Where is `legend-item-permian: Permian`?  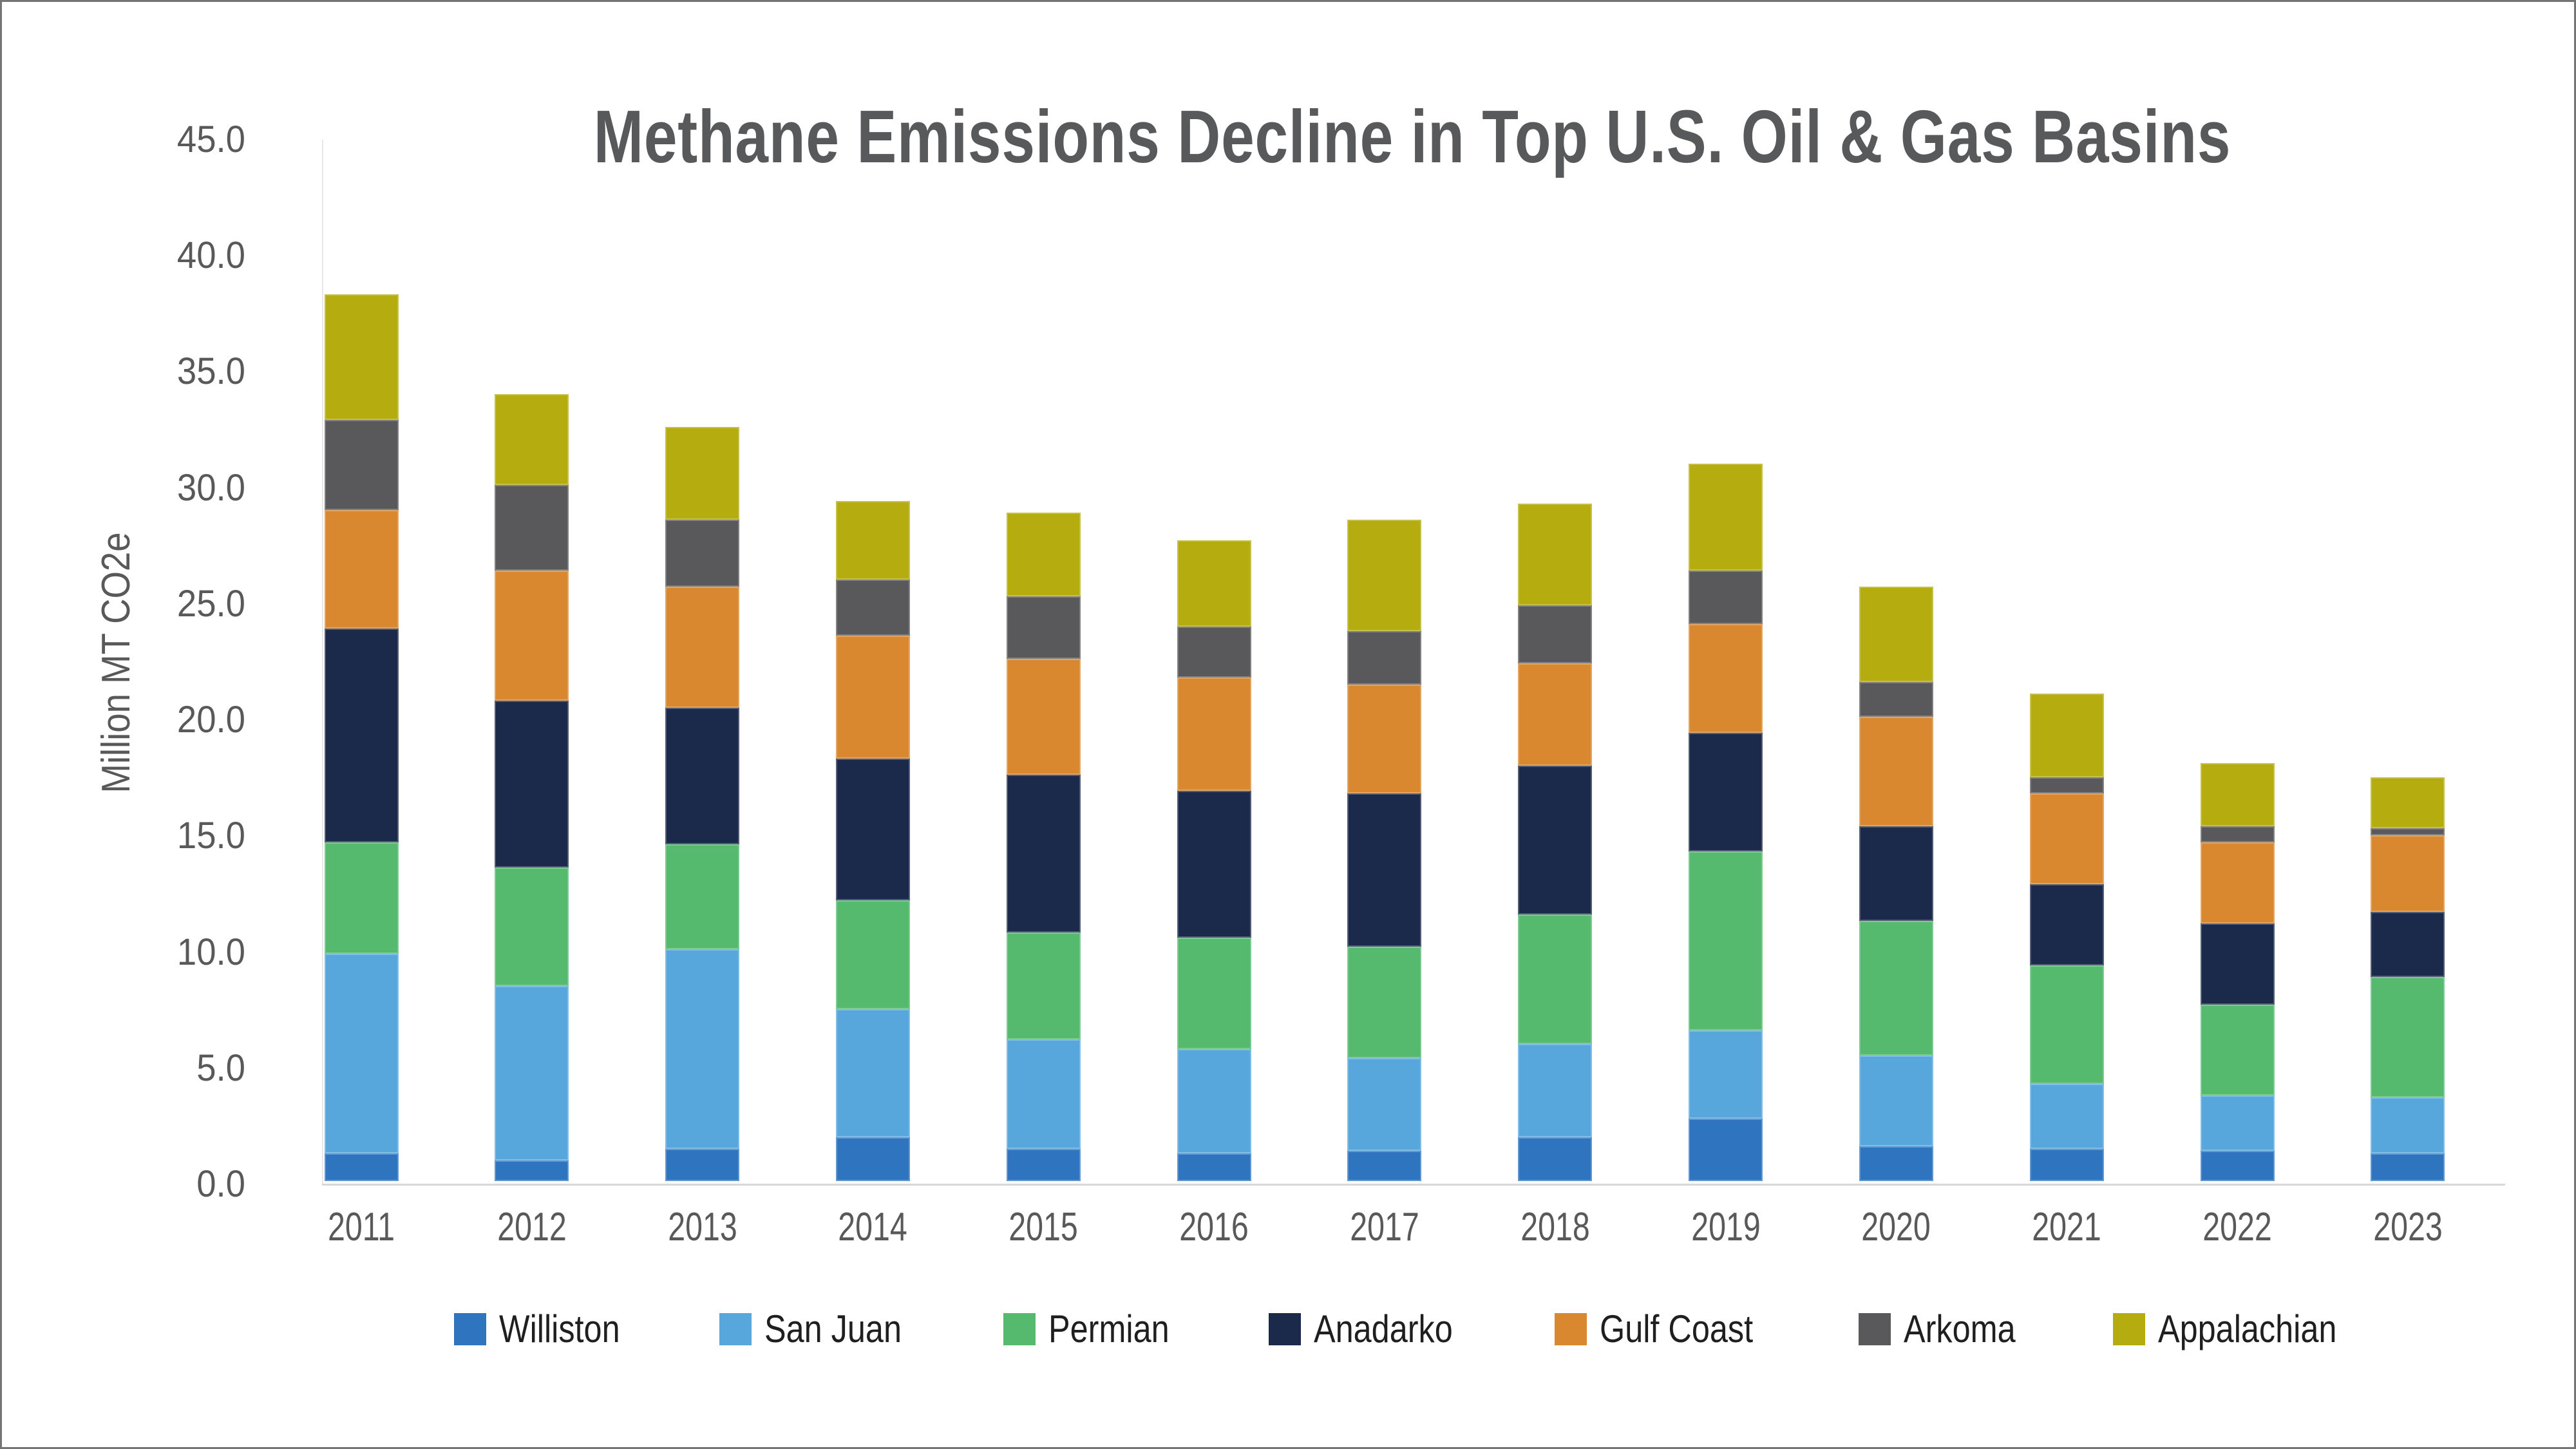
legend-item-permian: Permian is located at coordinates (1097, 1329).